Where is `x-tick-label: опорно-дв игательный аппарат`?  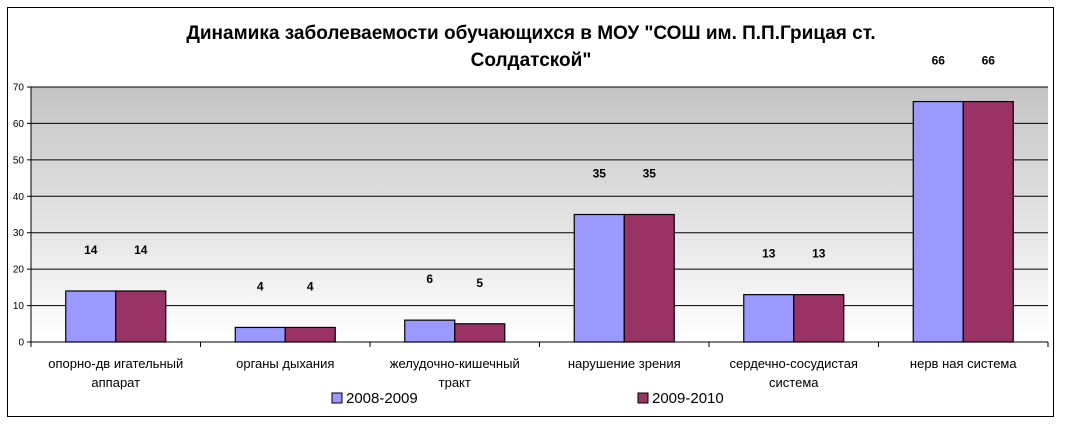
x-tick-label: опорно-дв игательный аппарат is located at coordinates (115, 373).